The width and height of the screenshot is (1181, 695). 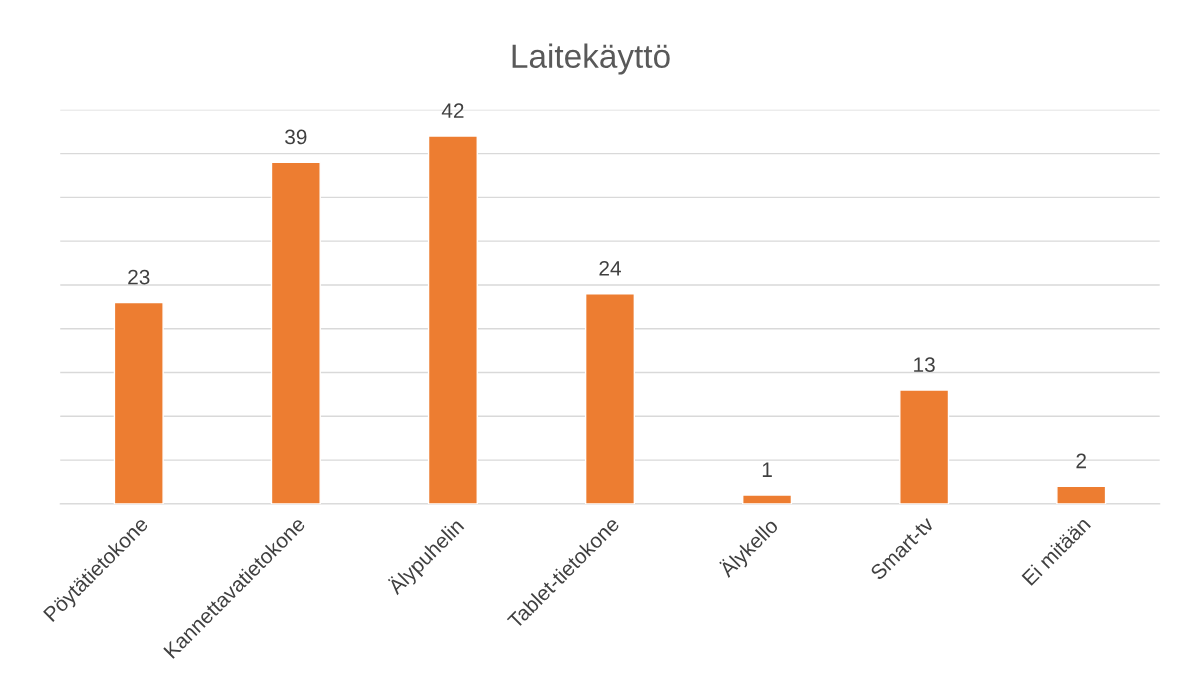 What do you see at coordinates (296, 137) in the screenshot?
I see `data-label: 39` at bounding box center [296, 137].